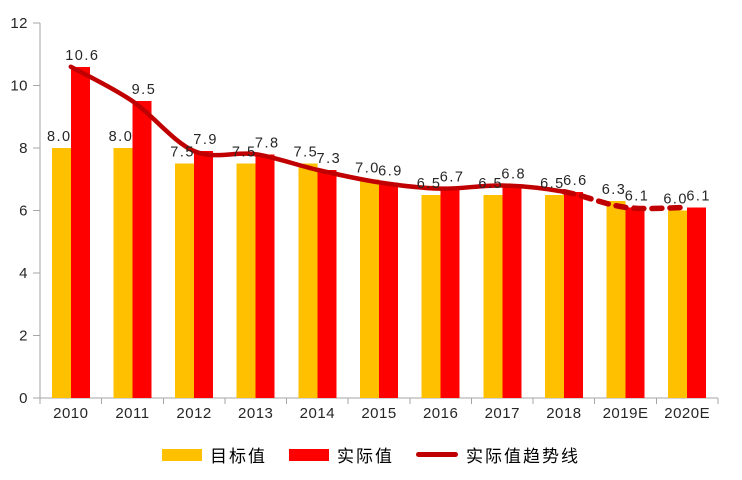 This screenshot has height=480, width=742. I want to click on data-label-actual-2015: 6.9, so click(390, 171).